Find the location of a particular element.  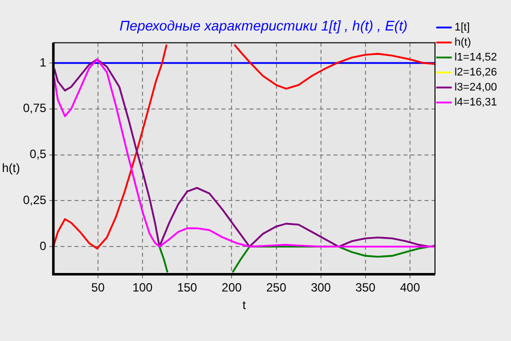

legend-label: 1[t] is located at coordinates (462, 28).